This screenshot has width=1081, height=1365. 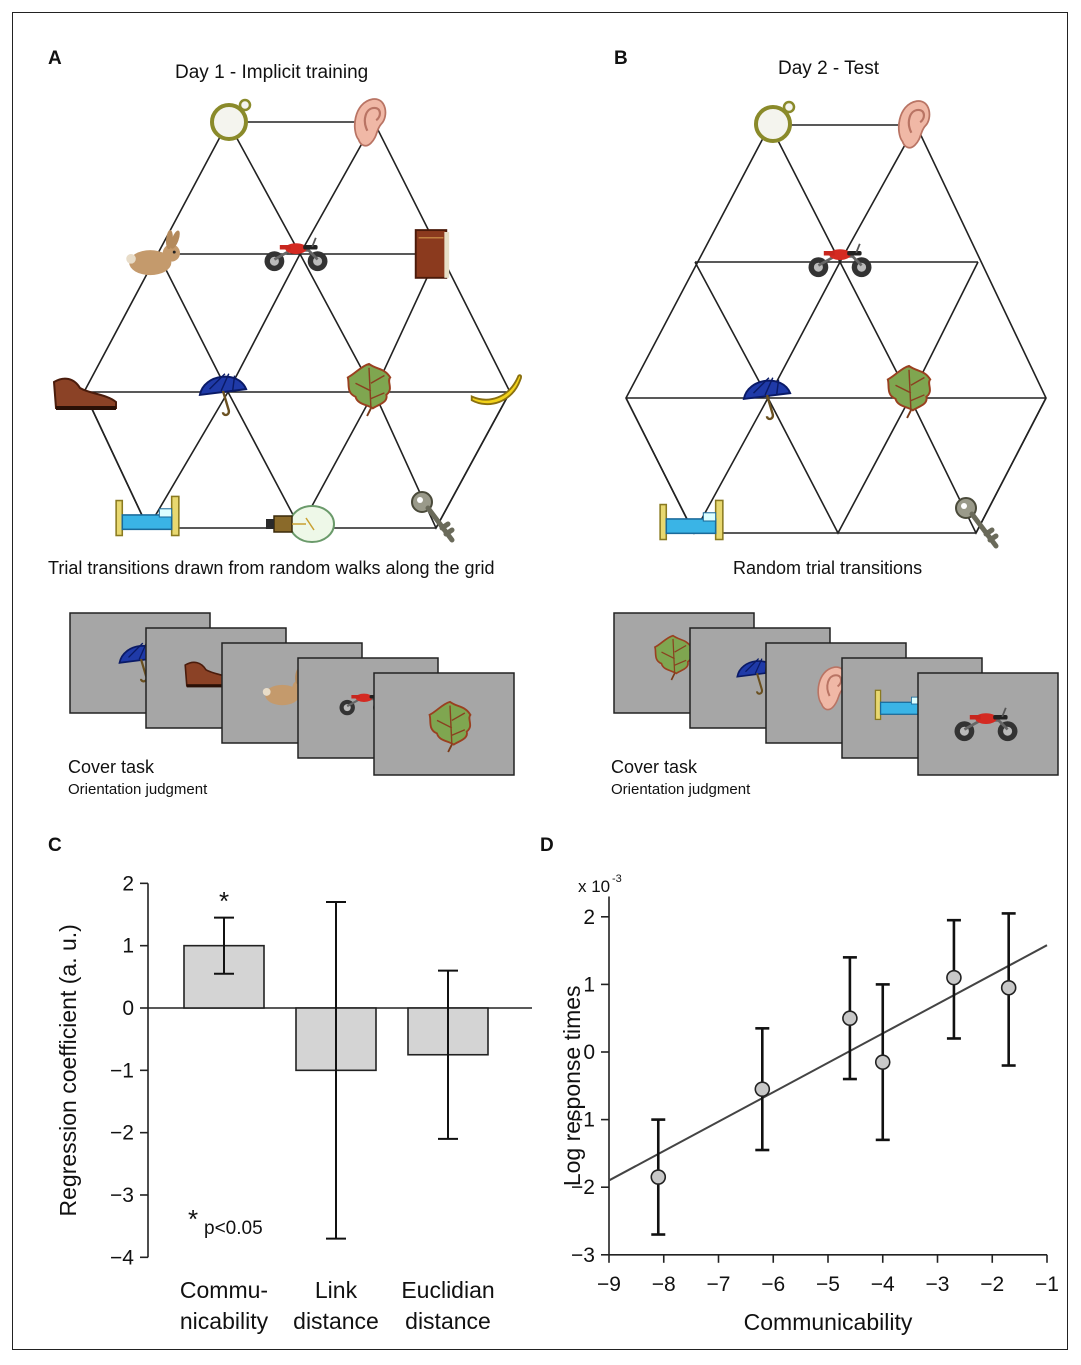 I want to click on panel-d-letter: D, so click(x=547, y=845).